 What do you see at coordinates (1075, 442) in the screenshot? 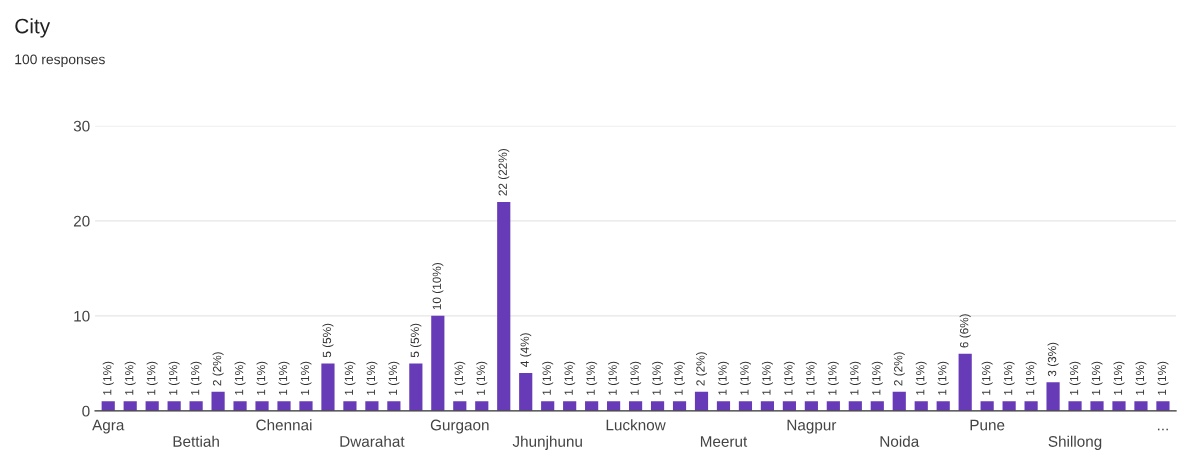
I see `x-tick-label: Shillong` at bounding box center [1075, 442].